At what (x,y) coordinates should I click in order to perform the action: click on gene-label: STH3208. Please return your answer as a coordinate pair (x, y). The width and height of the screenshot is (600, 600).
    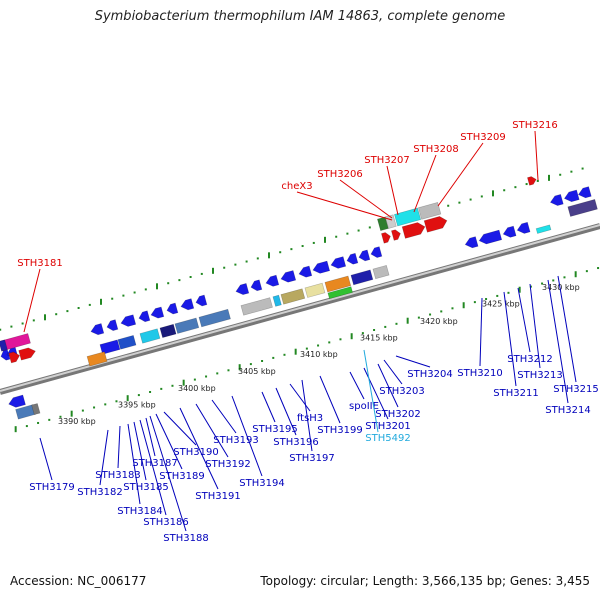
    Looking at the image, I should click on (435, 149).